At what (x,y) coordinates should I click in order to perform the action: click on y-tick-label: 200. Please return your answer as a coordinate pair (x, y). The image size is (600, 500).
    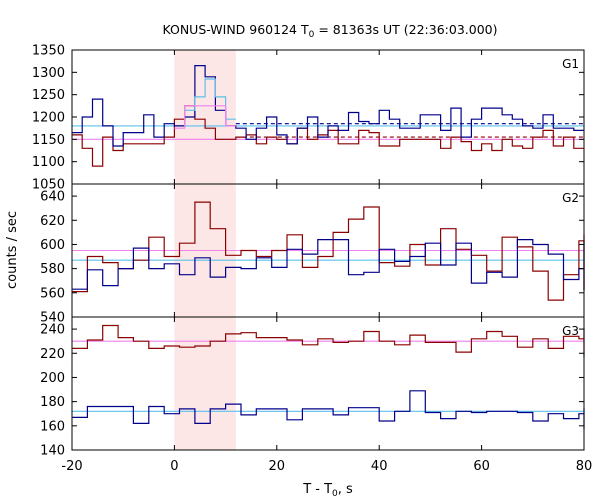
    Looking at the image, I should click on (52, 378).